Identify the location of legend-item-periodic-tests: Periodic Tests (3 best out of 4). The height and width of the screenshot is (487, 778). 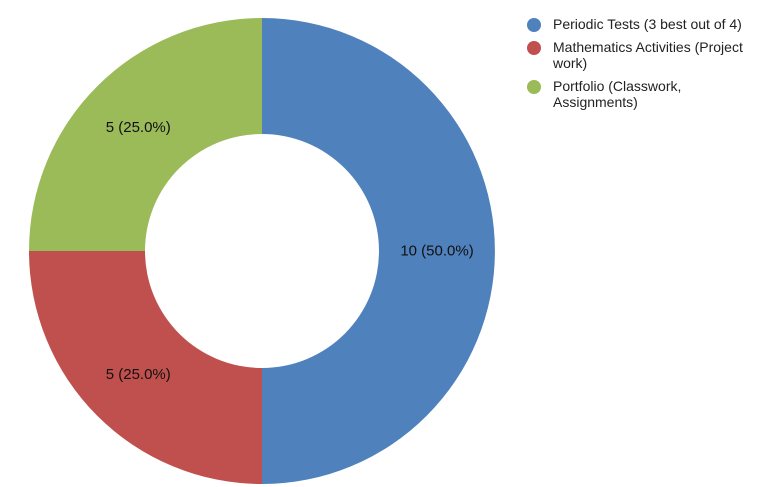
(647, 24).